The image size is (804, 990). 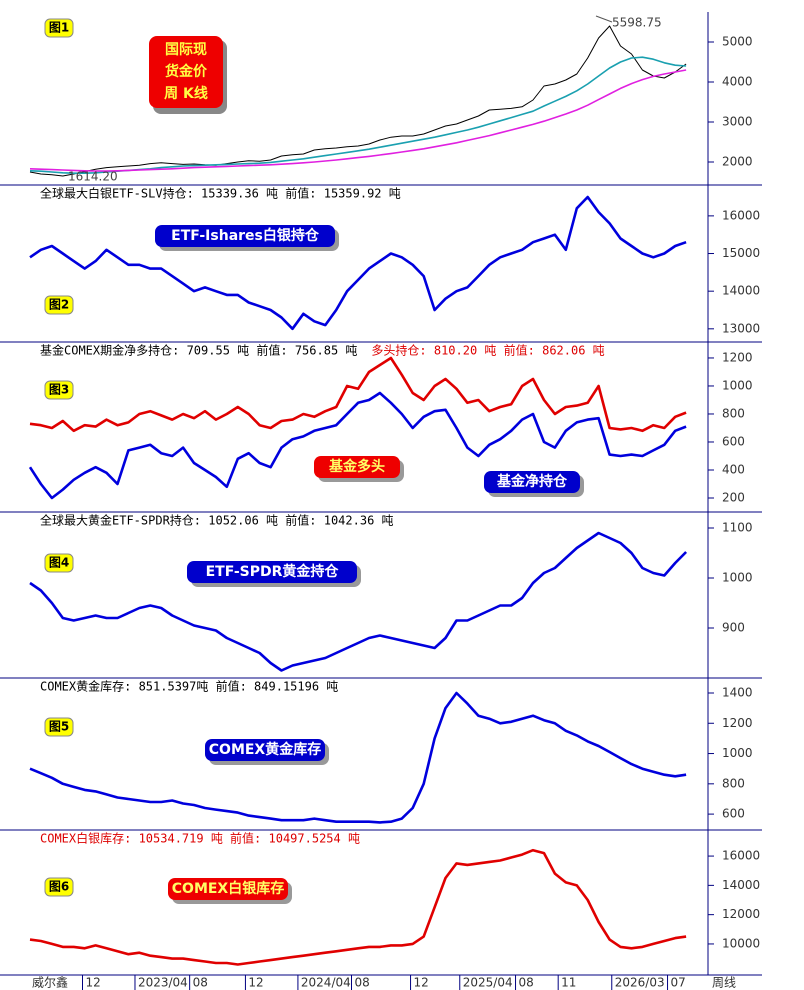 What do you see at coordinates (487, 350) in the screenshot?
I see `panel-header: 多头持仓: 810.20 吨 前值: 862.06 吨` at bounding box center [487, 350].